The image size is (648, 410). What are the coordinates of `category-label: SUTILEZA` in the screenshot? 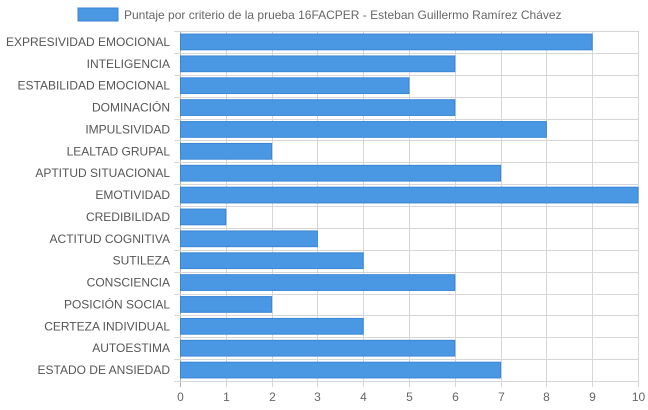 It's located at (141, 261).